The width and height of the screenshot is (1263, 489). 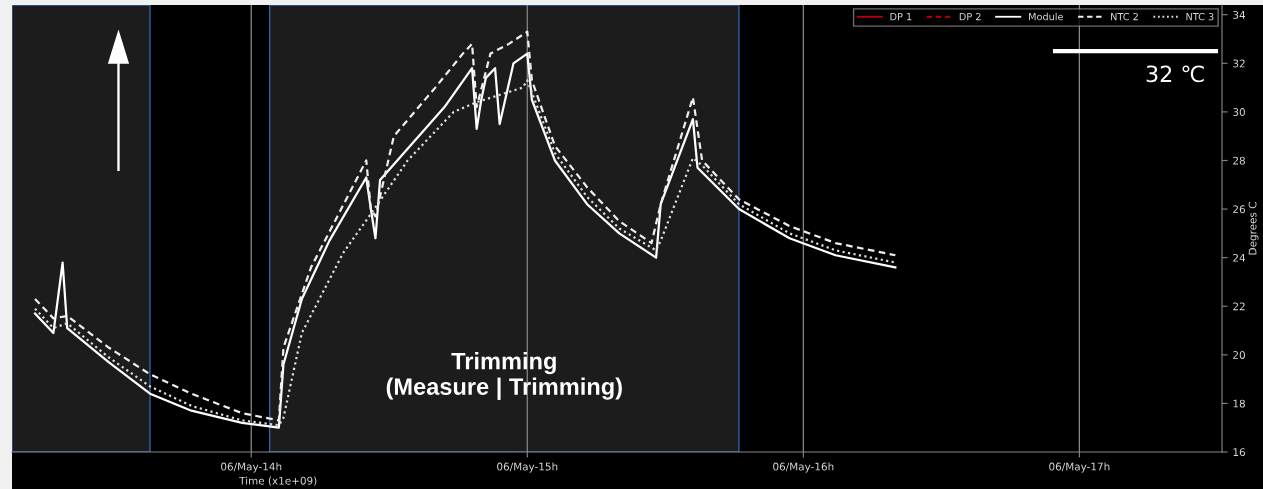 I want to click on ref-line-label: 32 ℃, so click(x=1175, y=74).